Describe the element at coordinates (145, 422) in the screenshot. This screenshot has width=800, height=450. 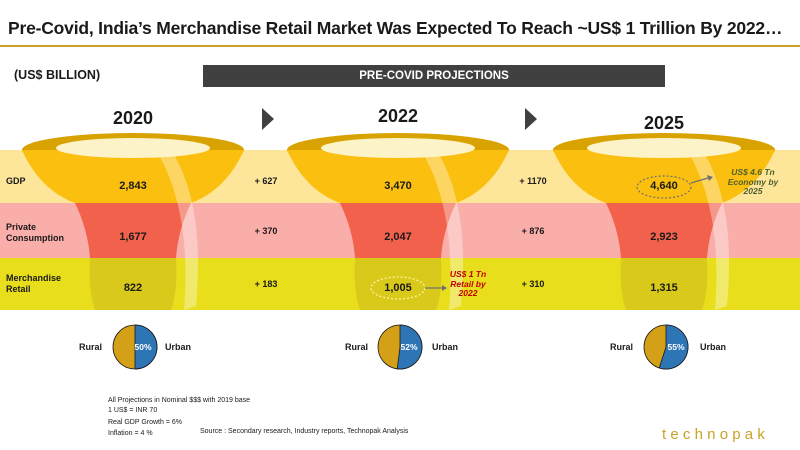
I see `footnote-3: Real GDP Growth = 6%` at that location.